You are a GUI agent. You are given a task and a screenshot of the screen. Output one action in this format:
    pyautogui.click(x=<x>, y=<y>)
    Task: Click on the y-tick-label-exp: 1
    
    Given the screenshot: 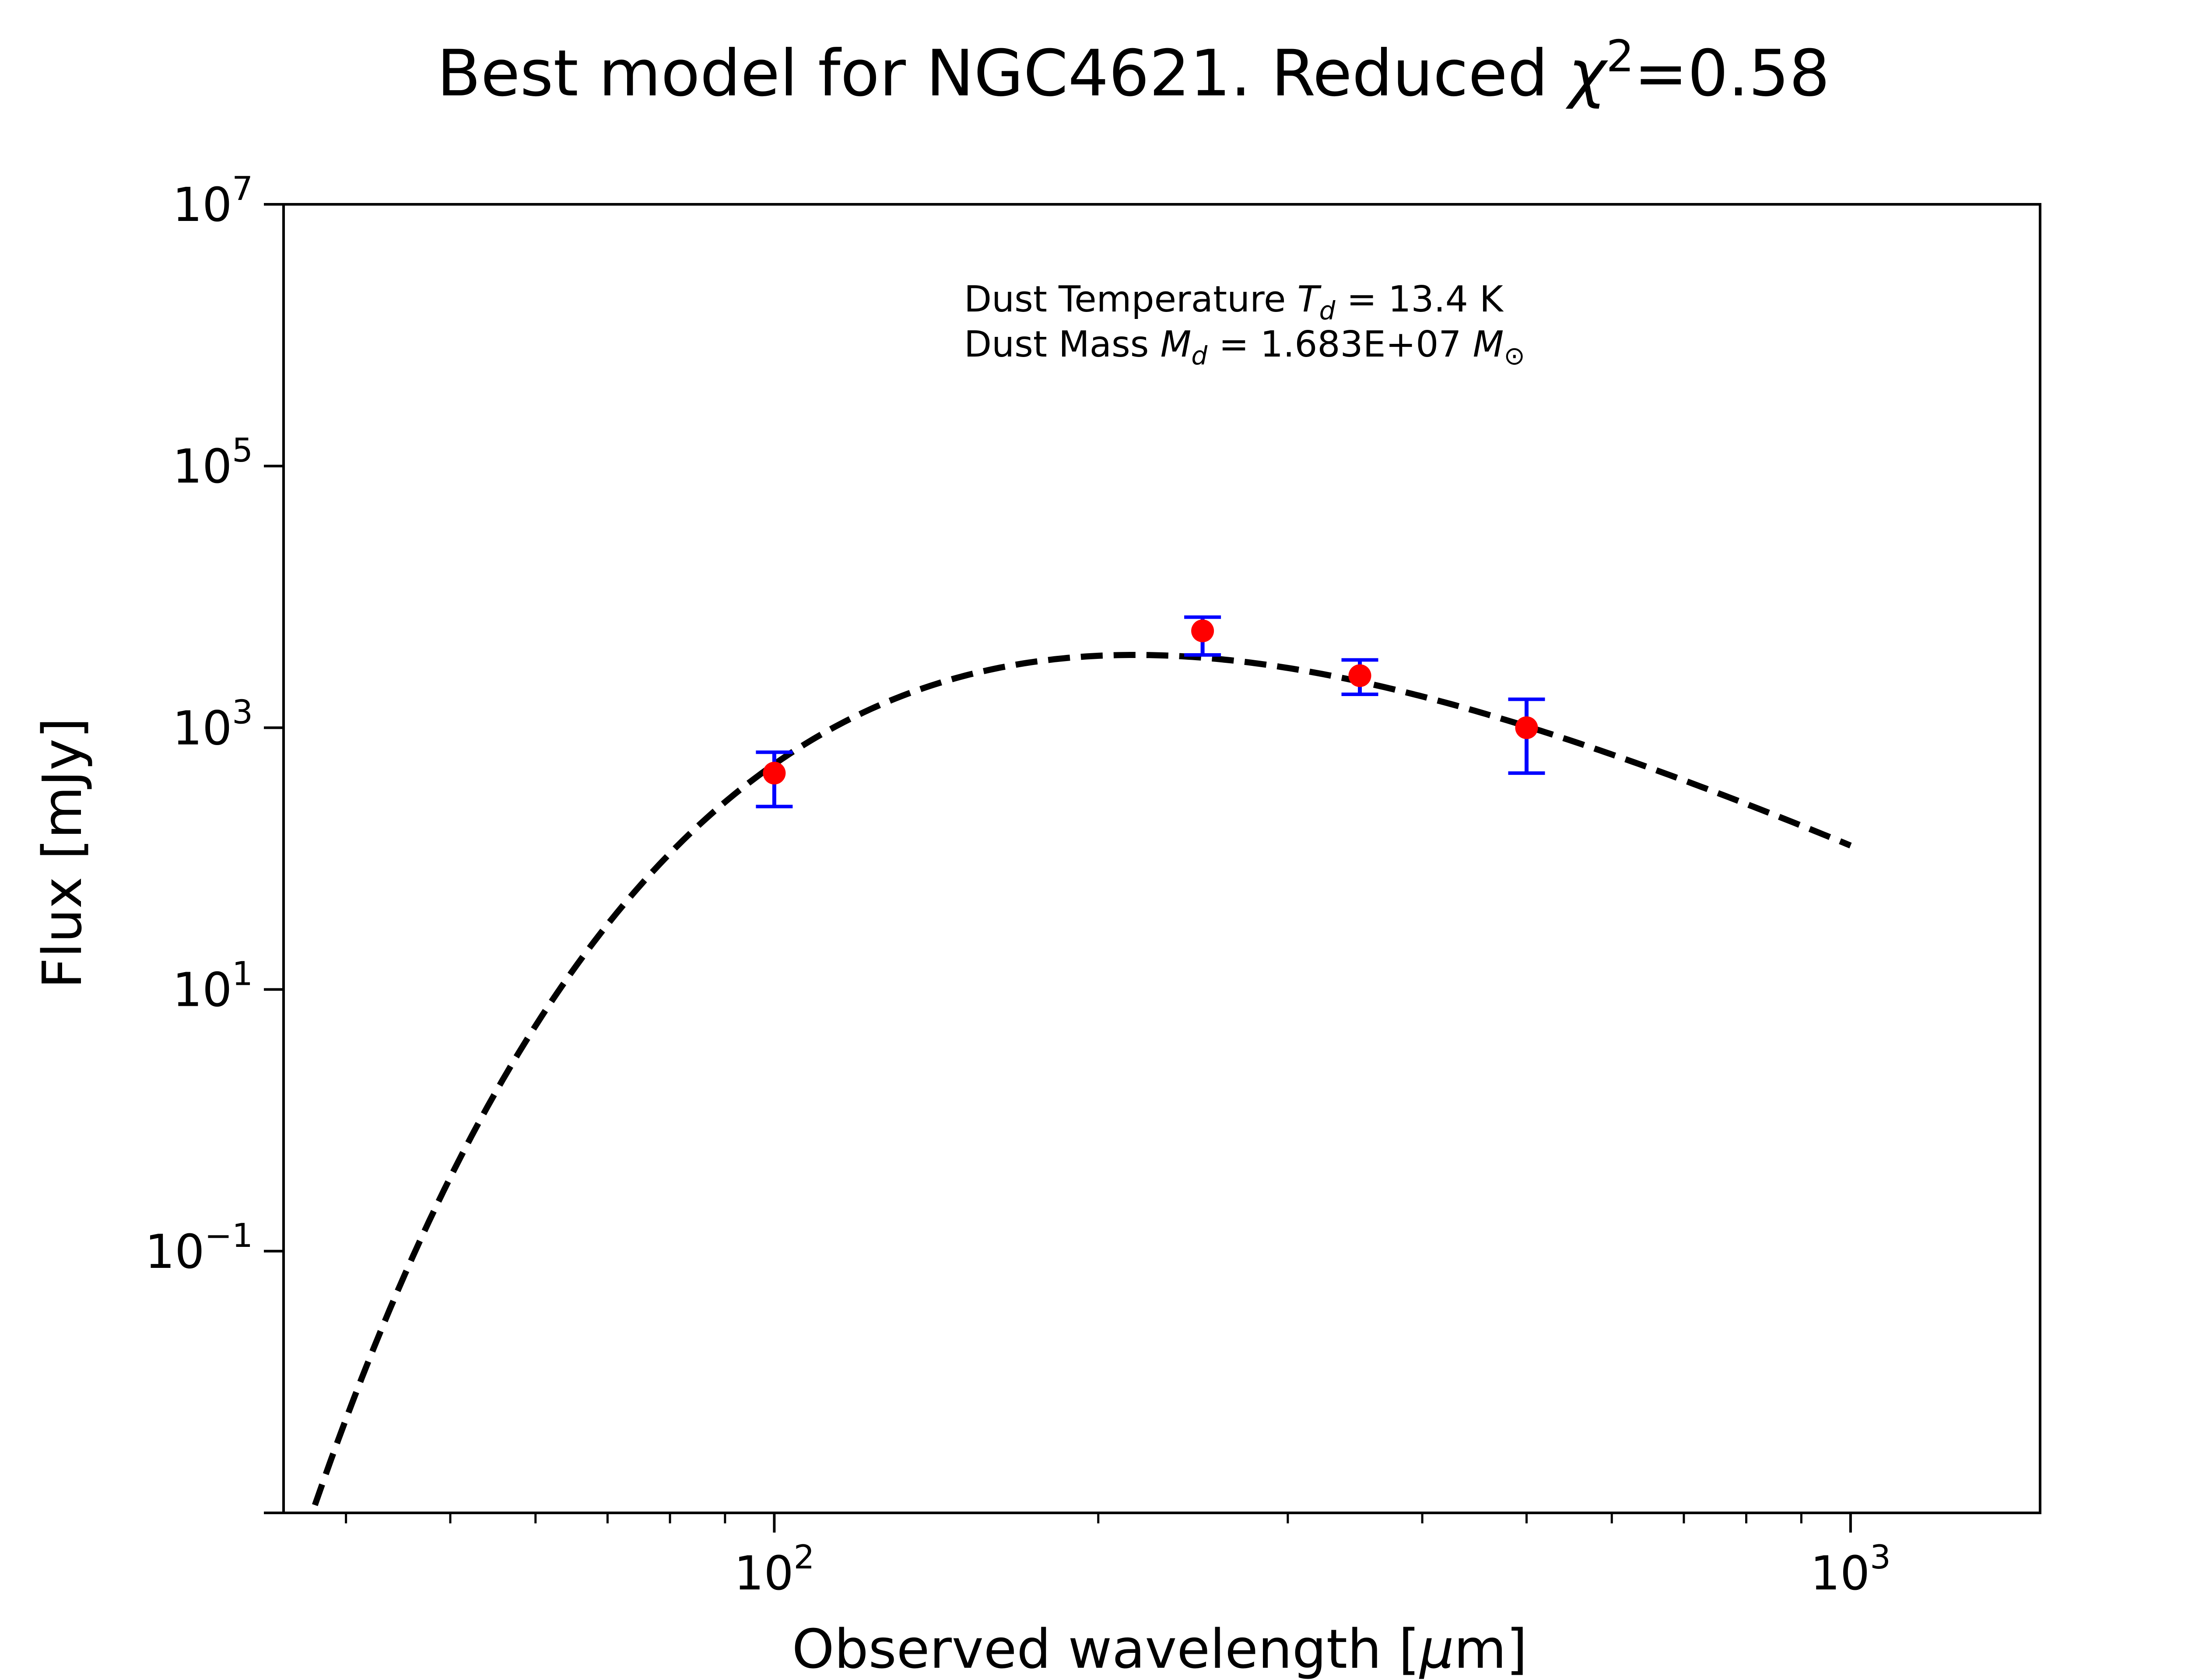 What is the action you would take?
    pyautogui.click(x=242, y=974)
    